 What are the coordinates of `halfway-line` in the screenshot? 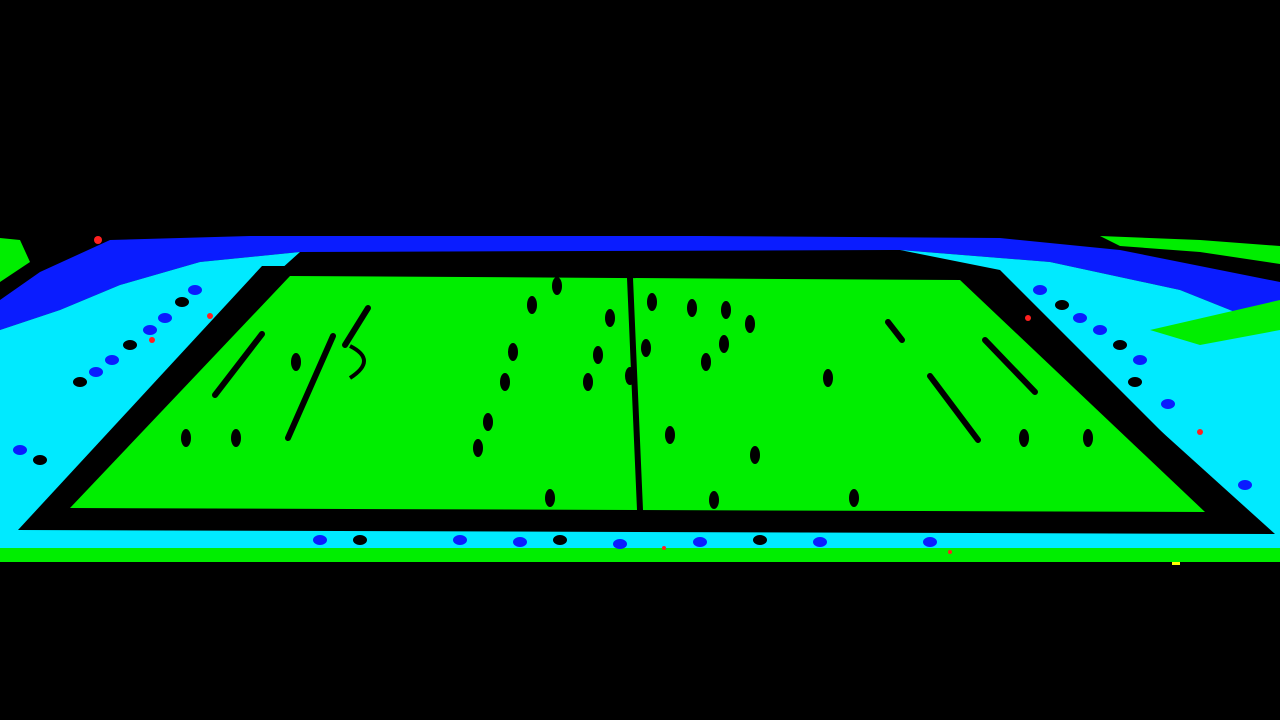 It's located at (635, 394).